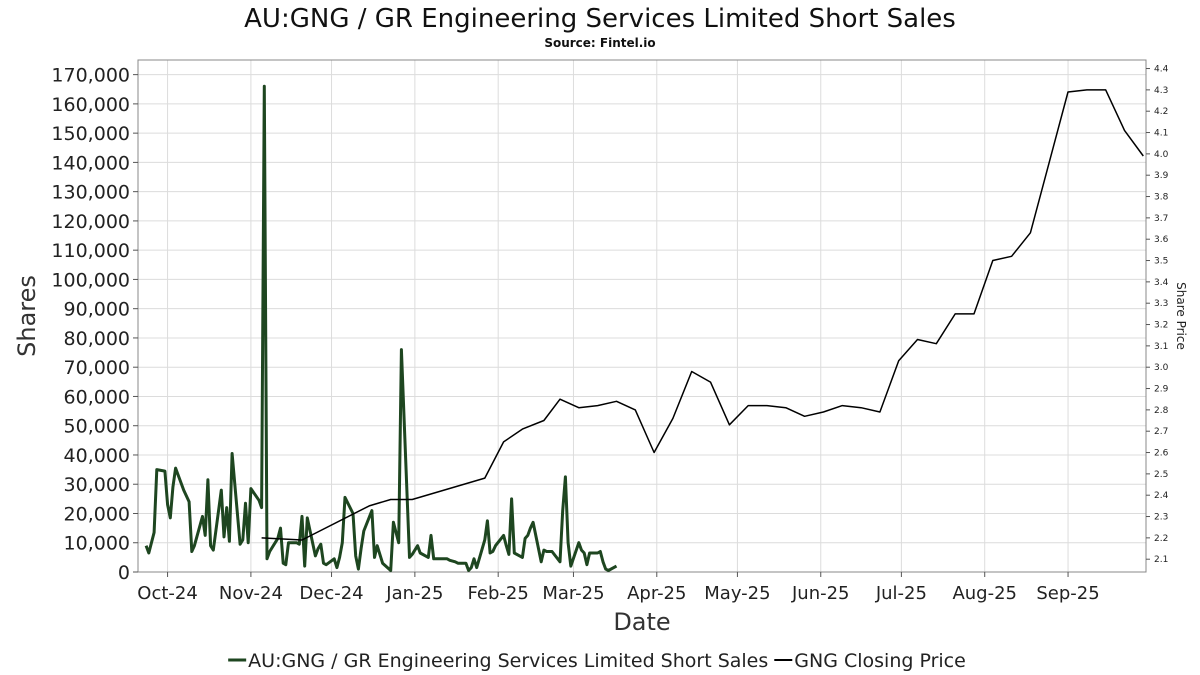  What do you see at coordinates (1161, 262) in the screenshot?
I see `y2-tick-label: 3.5` at bounding box center [1161, 262].